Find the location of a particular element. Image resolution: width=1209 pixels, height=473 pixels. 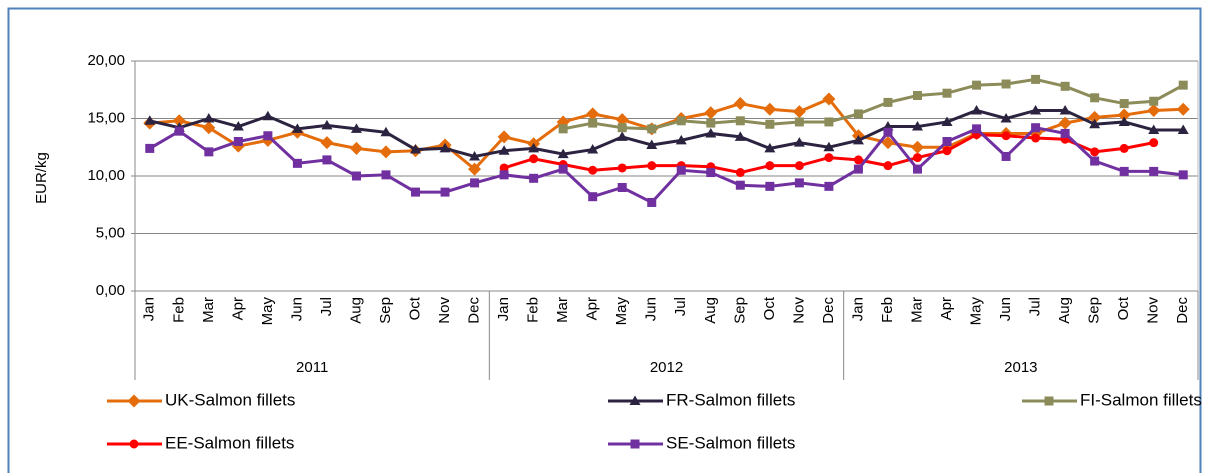

y-tick-label: 15,00 is located at coordinates (106, 117).